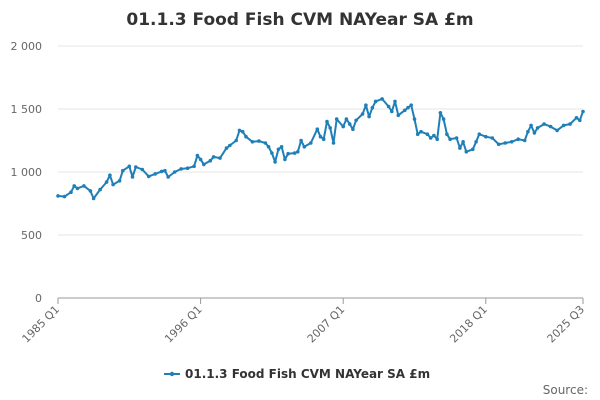  I want to click on x-axis-ticks: 1985 Q1 1996 Q1 2007 Q1 2018 Q1 2025 Q3, so click(304, 322).